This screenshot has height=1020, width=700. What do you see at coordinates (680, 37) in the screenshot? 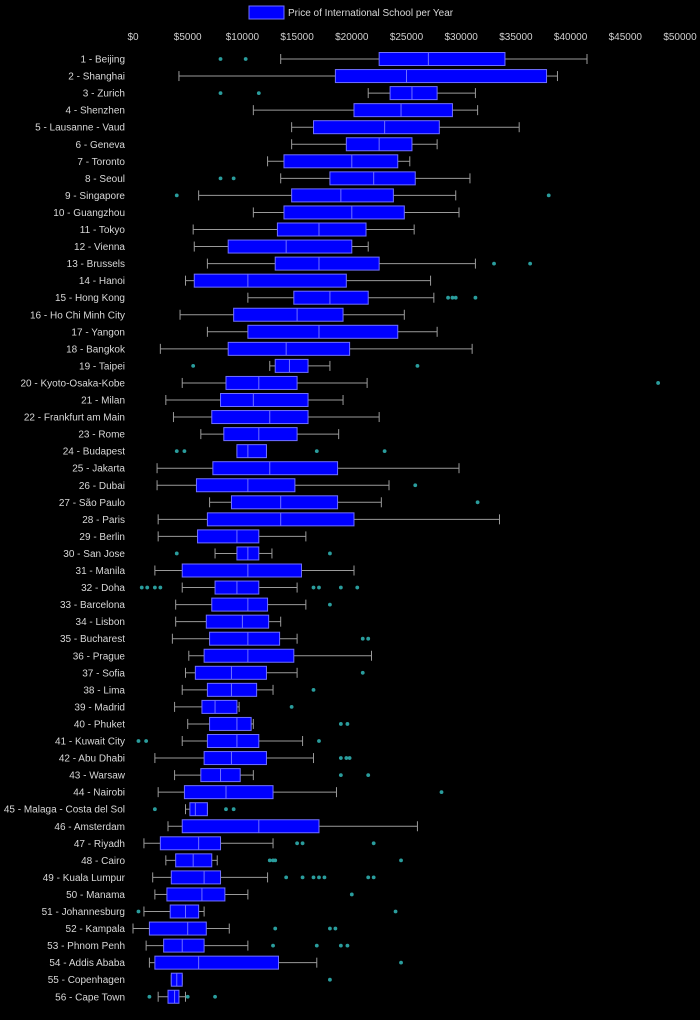
I see `x-tick-label: $50000` at bounding box center [680, 37].